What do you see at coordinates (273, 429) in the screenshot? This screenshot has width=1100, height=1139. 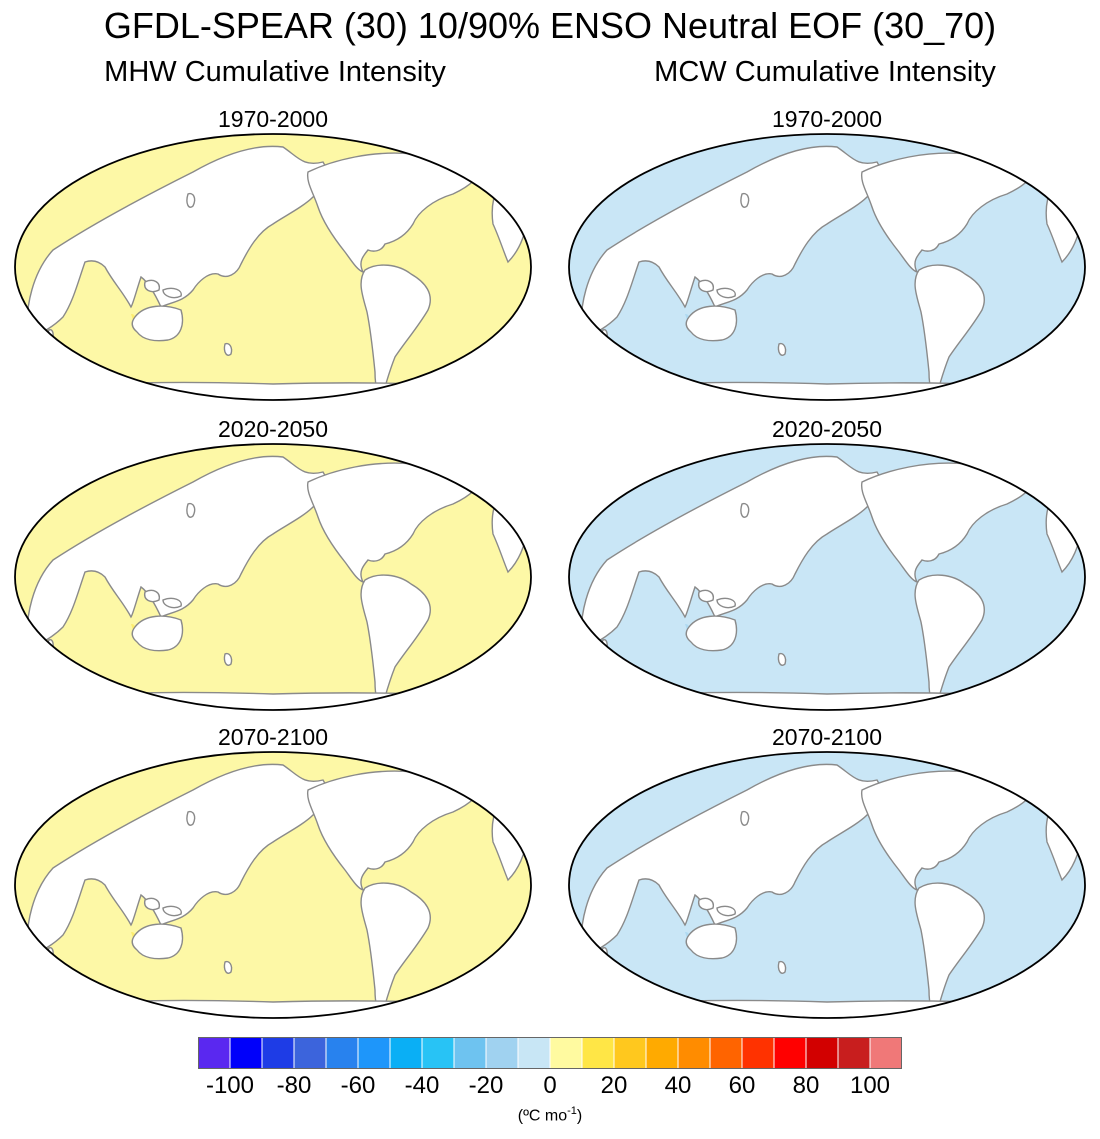 I see `mhw-panel-title-2: 2020-2050` at bounding box center [273, 429].